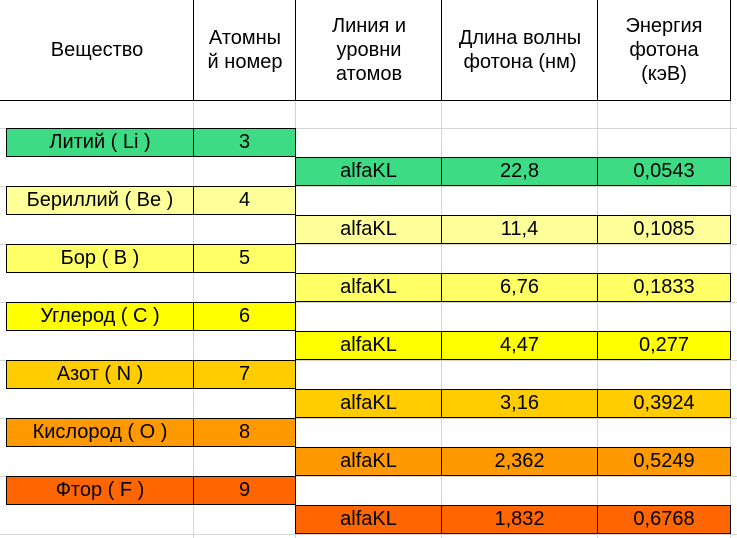 Image resolution: width=737 pixels, height=538 pixels. What do you see at coordinates (664, 403) in the screenshot?
I see `energy-cell: 0,3924` at bounding box center [664, 403].